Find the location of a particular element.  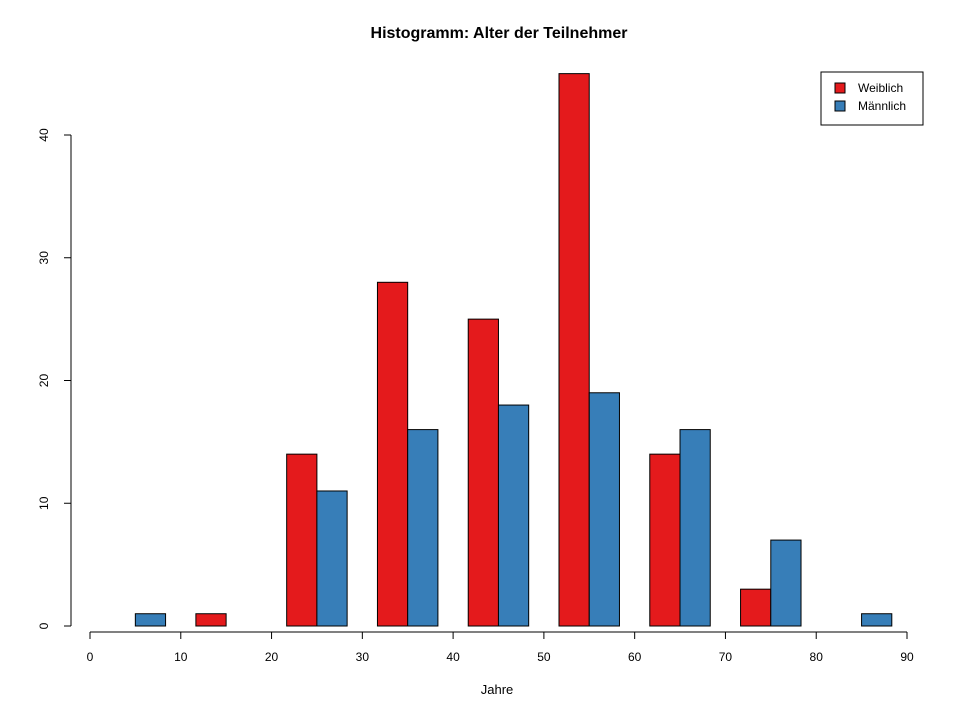

legend-label-maennlich: Männlich is located at coordinates (882, 106).